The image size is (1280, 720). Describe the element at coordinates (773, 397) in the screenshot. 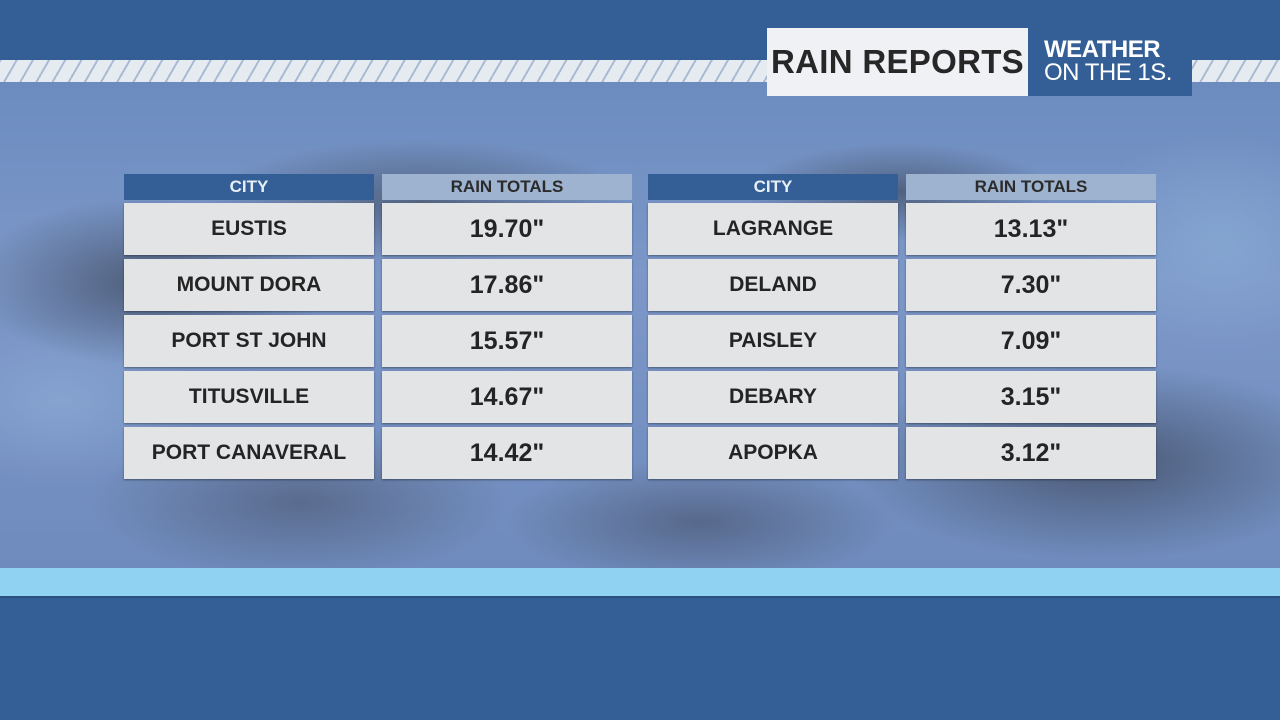

I see `city-cell: DEBARY` at that location.